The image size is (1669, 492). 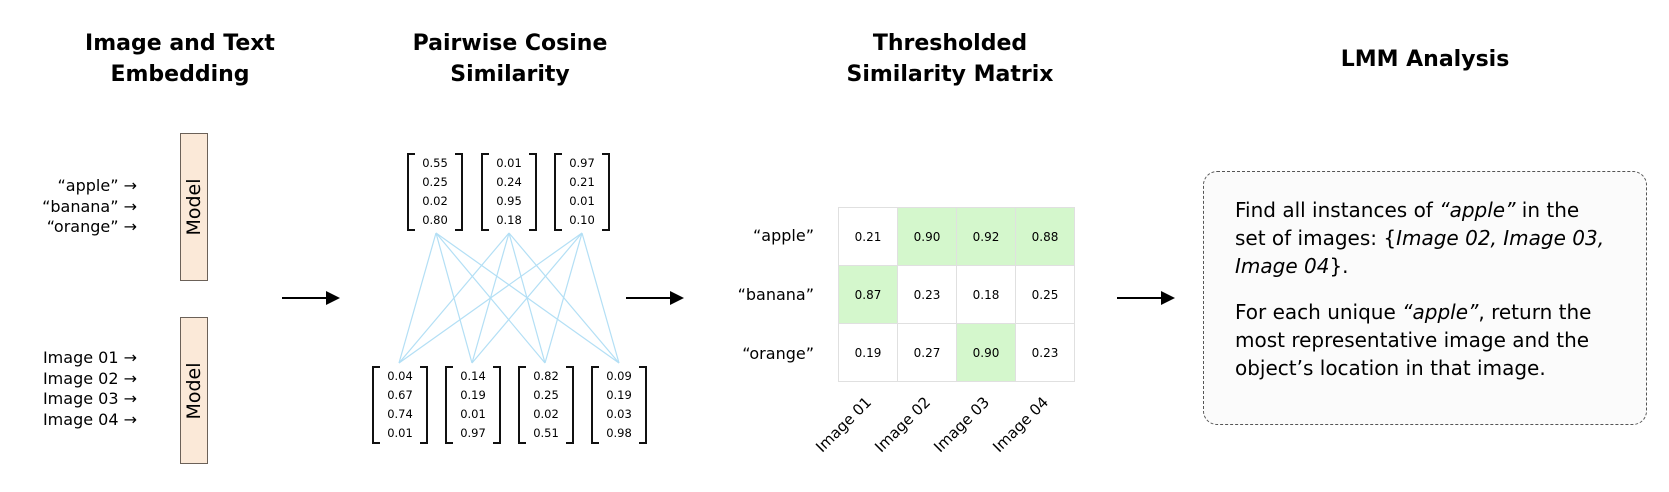 I want to click on matrix-cell: 0.25, so click(x=1045, y=294).